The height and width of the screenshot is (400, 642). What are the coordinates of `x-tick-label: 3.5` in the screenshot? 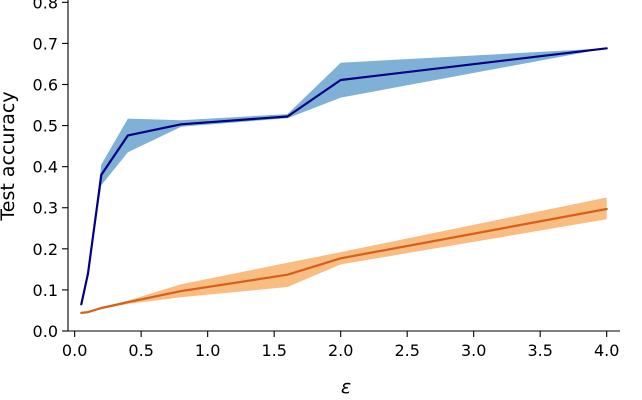 It's located at (539, 350).